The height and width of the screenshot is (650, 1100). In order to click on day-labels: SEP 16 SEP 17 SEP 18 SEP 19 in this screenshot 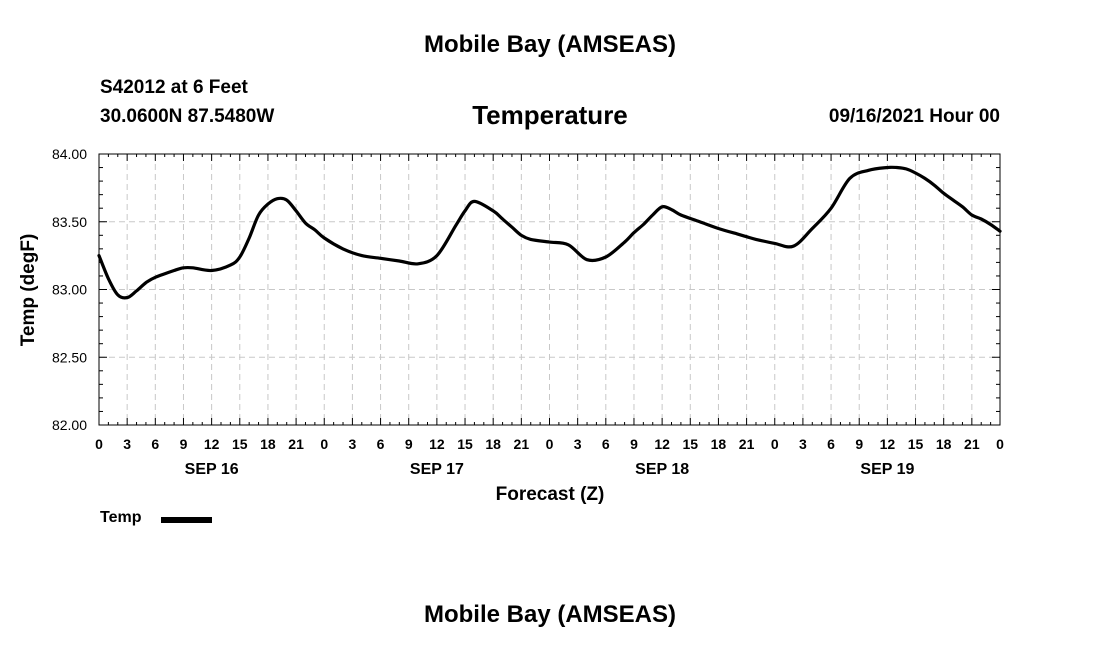, I will do `click(550, 469)`.